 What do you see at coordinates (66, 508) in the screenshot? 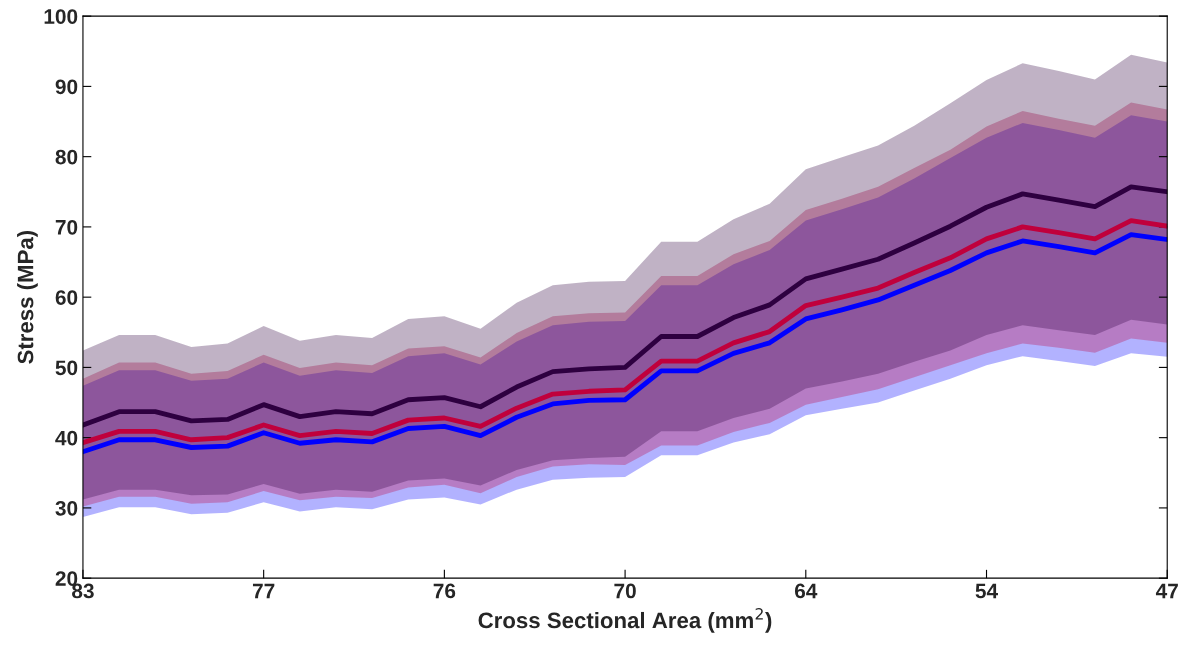
I see `y-tick-label: 30` at bounding box center [66, 508].